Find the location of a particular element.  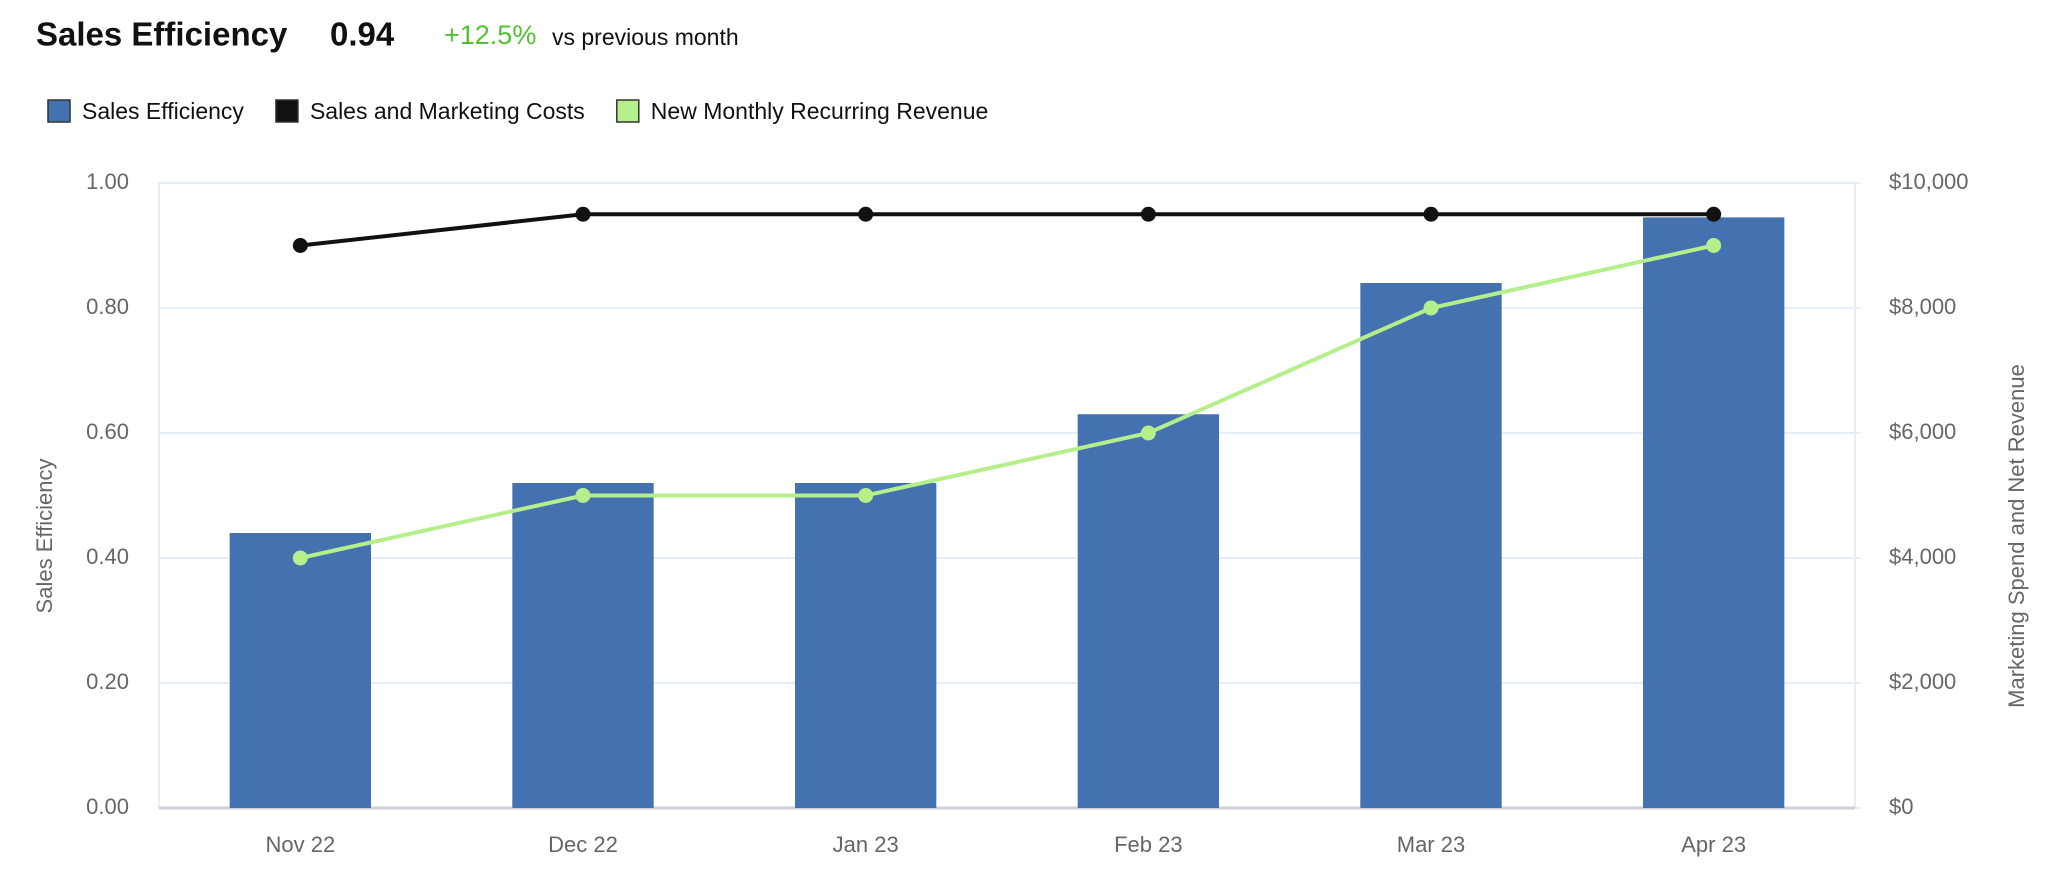

legend-label: Sales and Marketing Costs is located at coordinates (447, 111).